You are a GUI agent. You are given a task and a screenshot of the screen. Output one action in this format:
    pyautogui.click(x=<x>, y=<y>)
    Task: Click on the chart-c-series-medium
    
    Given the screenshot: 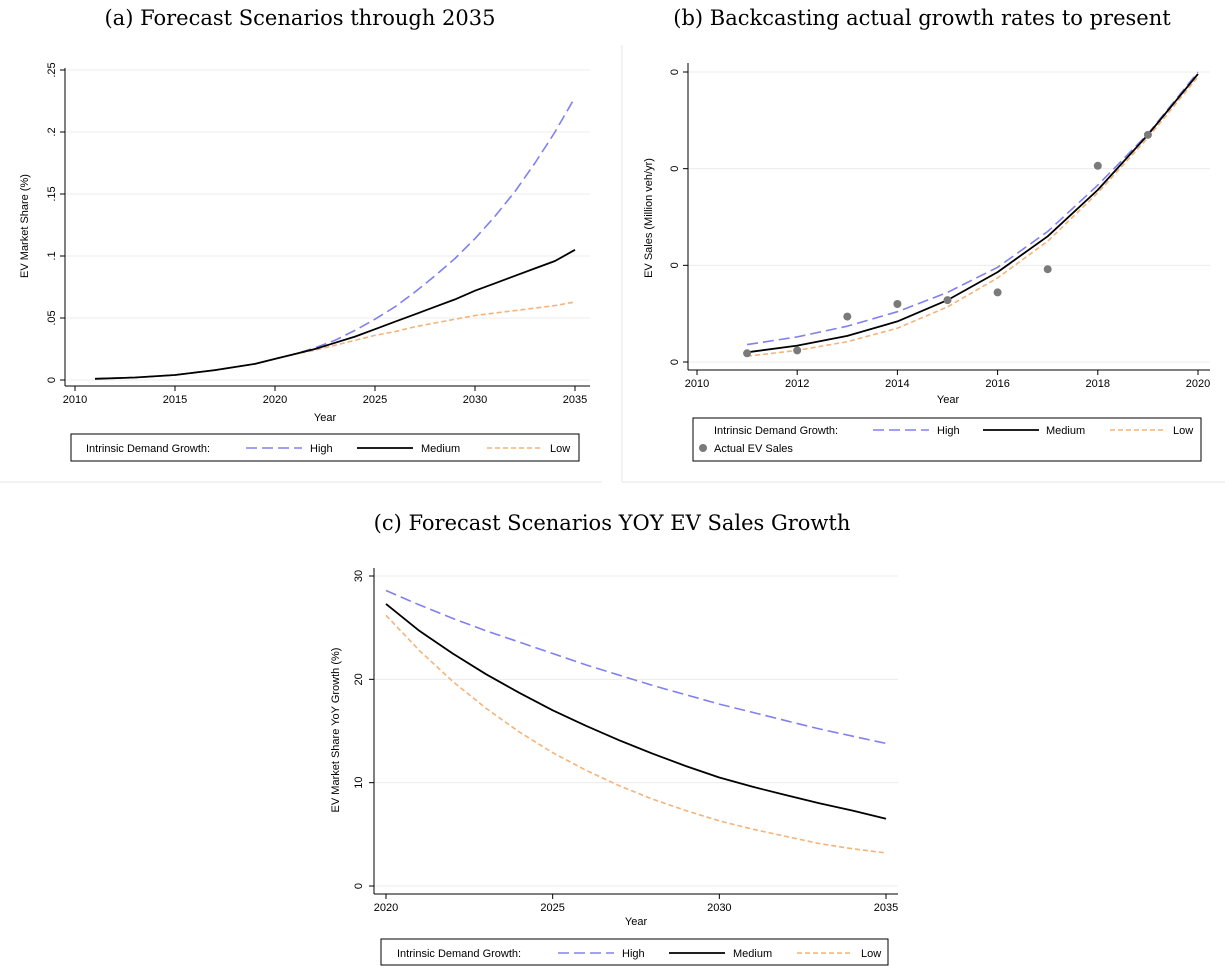 What is the action you would take?
    pyautogui.click(x=636, y=711)
    